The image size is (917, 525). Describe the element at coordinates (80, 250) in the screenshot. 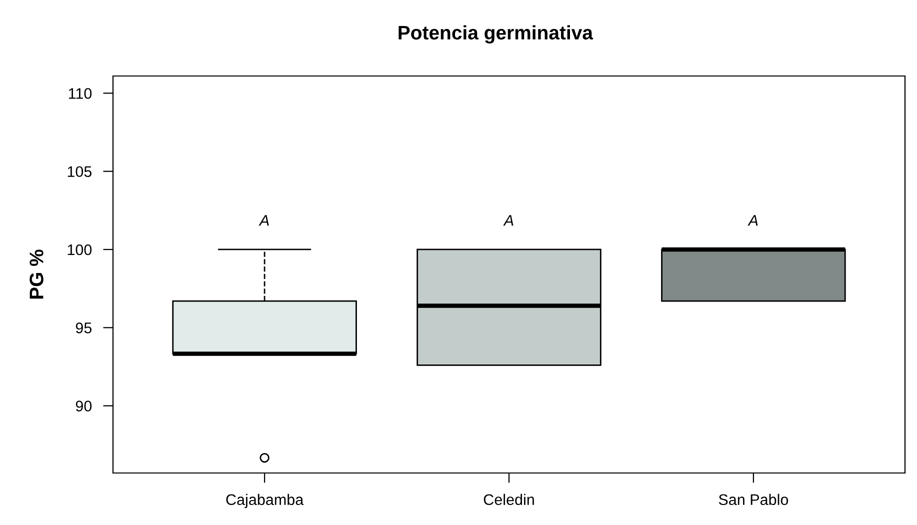

I see `y-tick-label: 100` at that location.